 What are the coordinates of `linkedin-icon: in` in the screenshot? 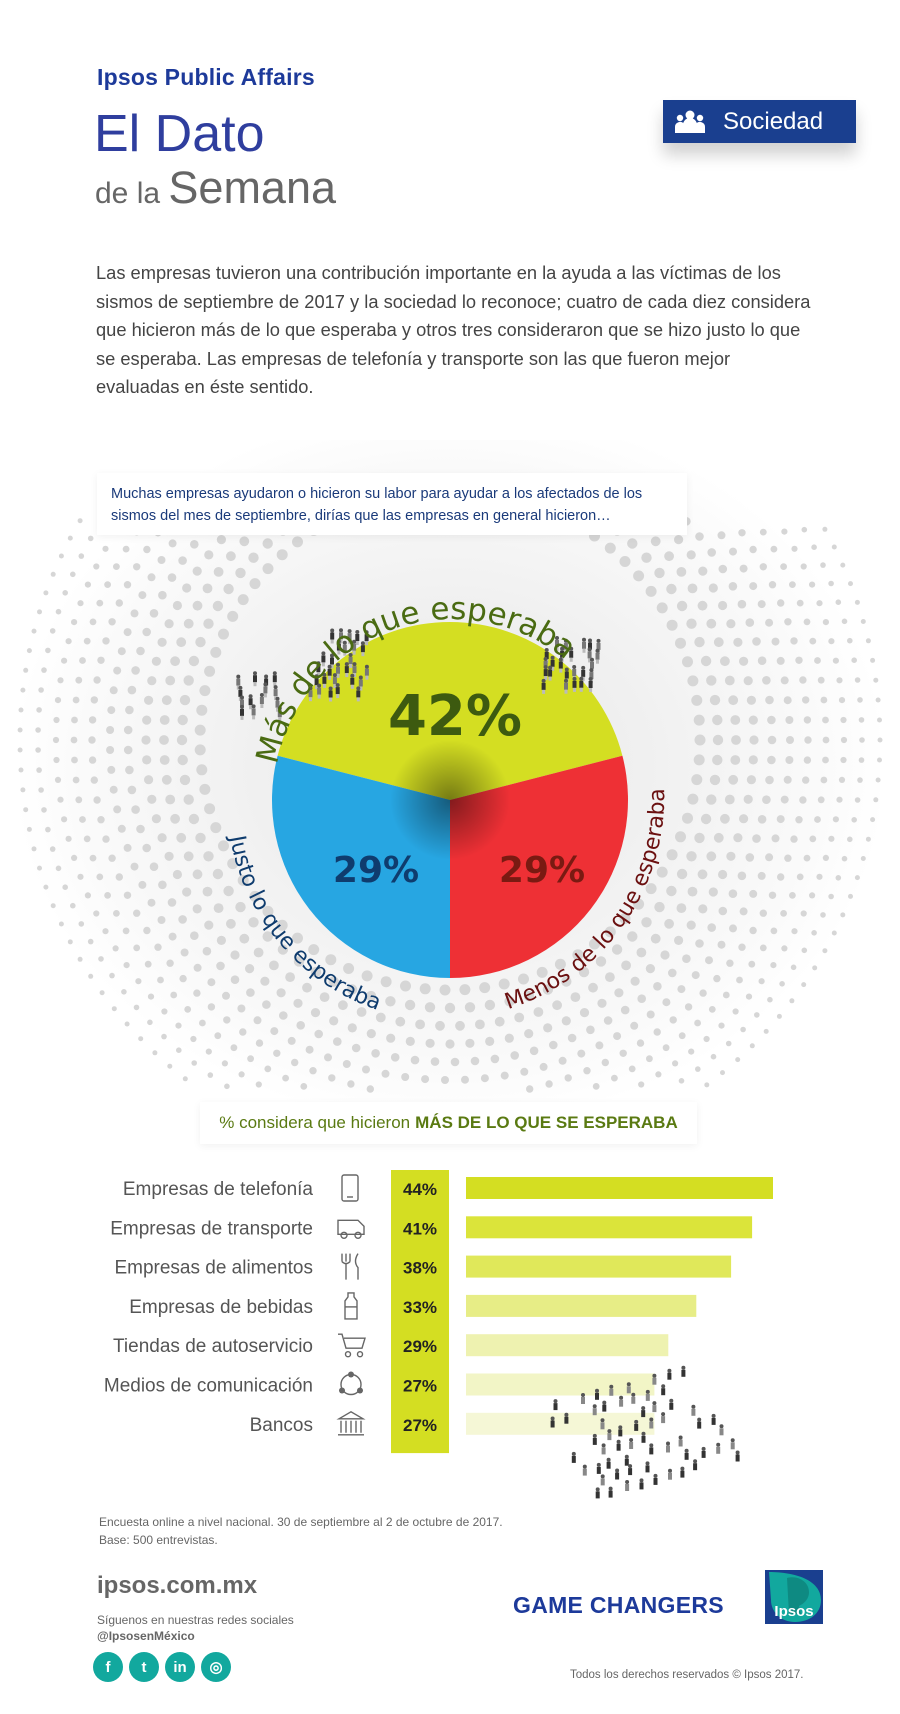 It's located at (180, 1667).